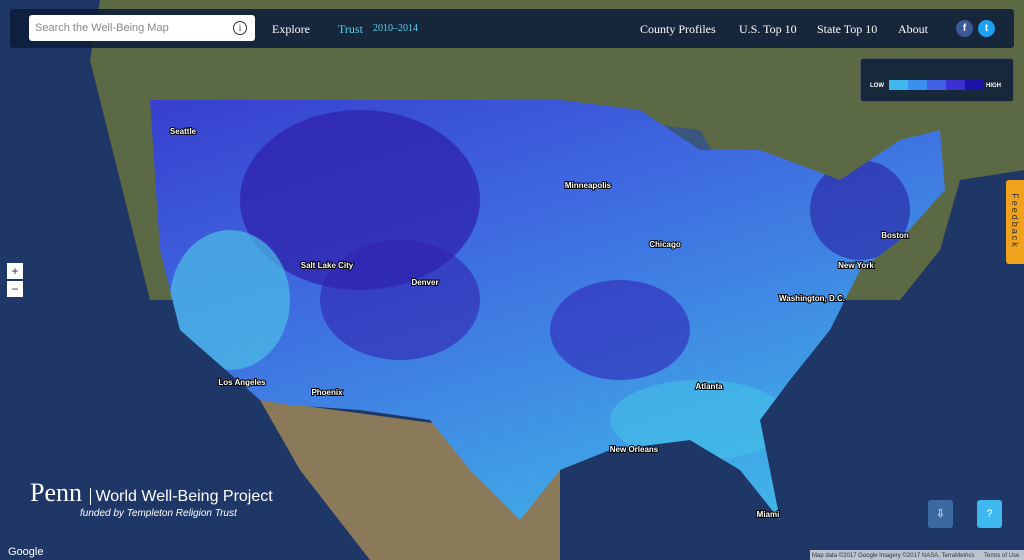 This screenshot has width=1024, height=560. What do you see at coordinates (1002, 556) in the screenshot?
I see `terms-link: Terms of Use` at bounding box center [1002, 556].